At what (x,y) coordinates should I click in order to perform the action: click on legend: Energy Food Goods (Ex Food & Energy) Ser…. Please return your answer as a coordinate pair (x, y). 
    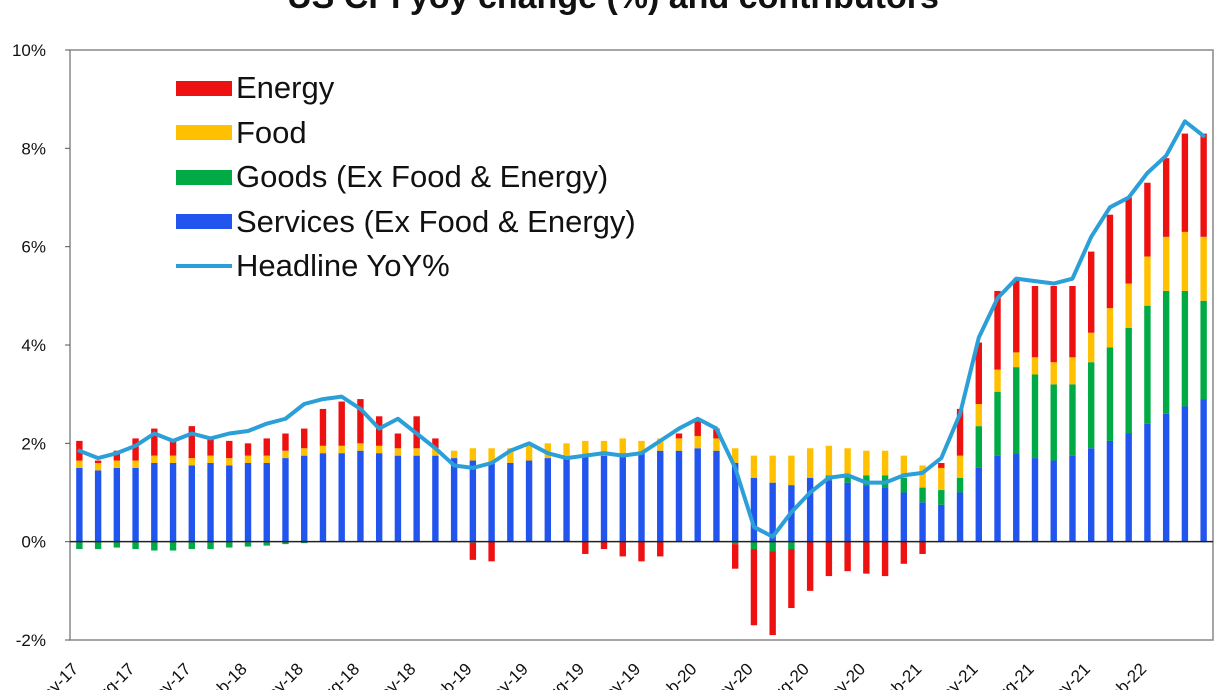
    Looking at the image, I should click on (406, 177).